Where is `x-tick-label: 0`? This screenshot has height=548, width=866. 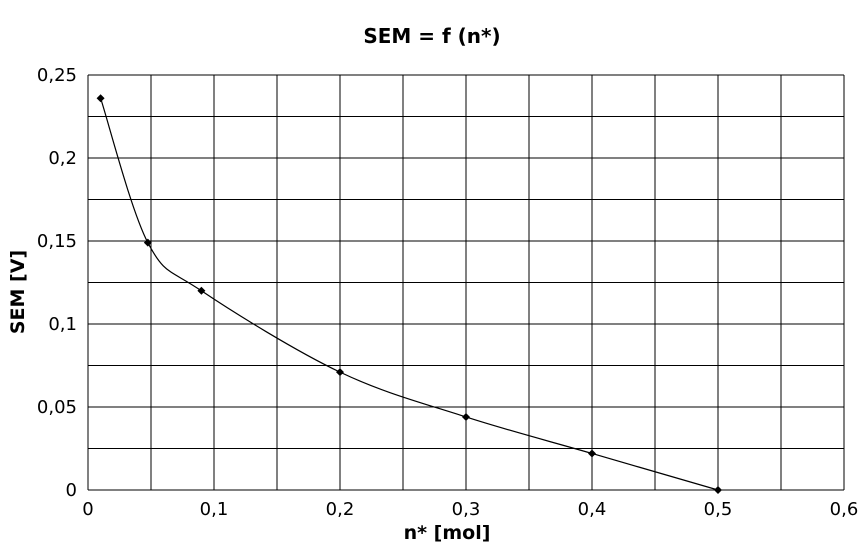 x-tick-label: 0 is located at coordinates (87, 509).